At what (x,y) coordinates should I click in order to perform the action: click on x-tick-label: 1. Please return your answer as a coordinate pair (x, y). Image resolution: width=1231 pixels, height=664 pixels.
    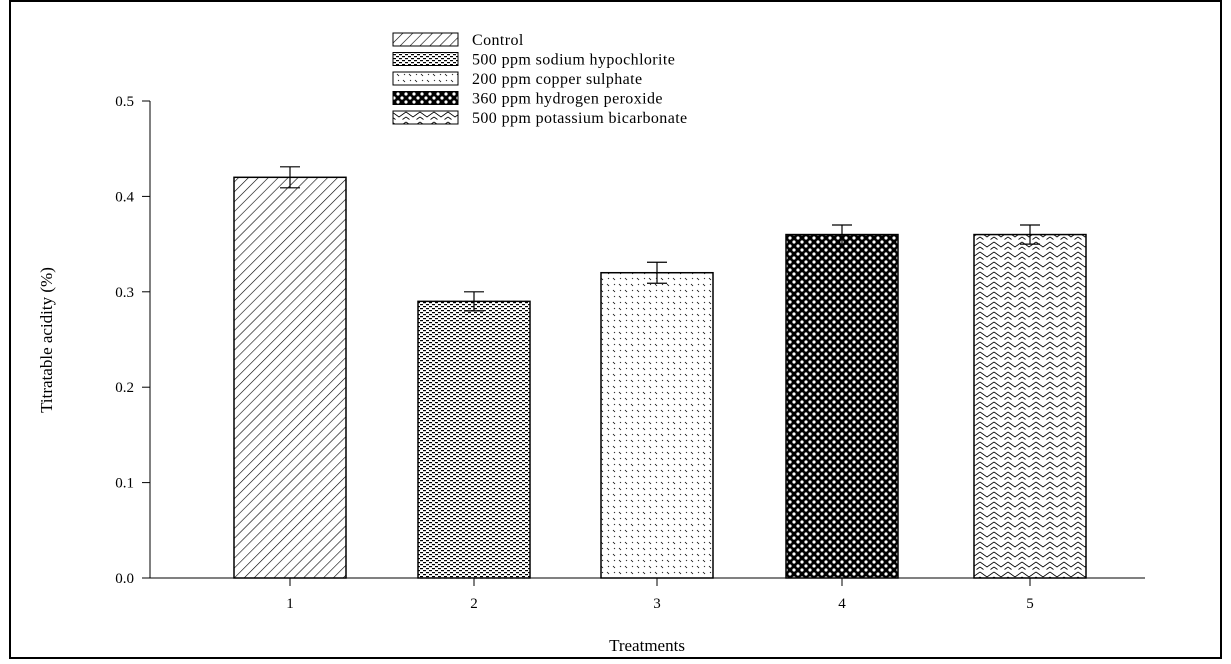
    Looking at the image, I should click on (290, 604).